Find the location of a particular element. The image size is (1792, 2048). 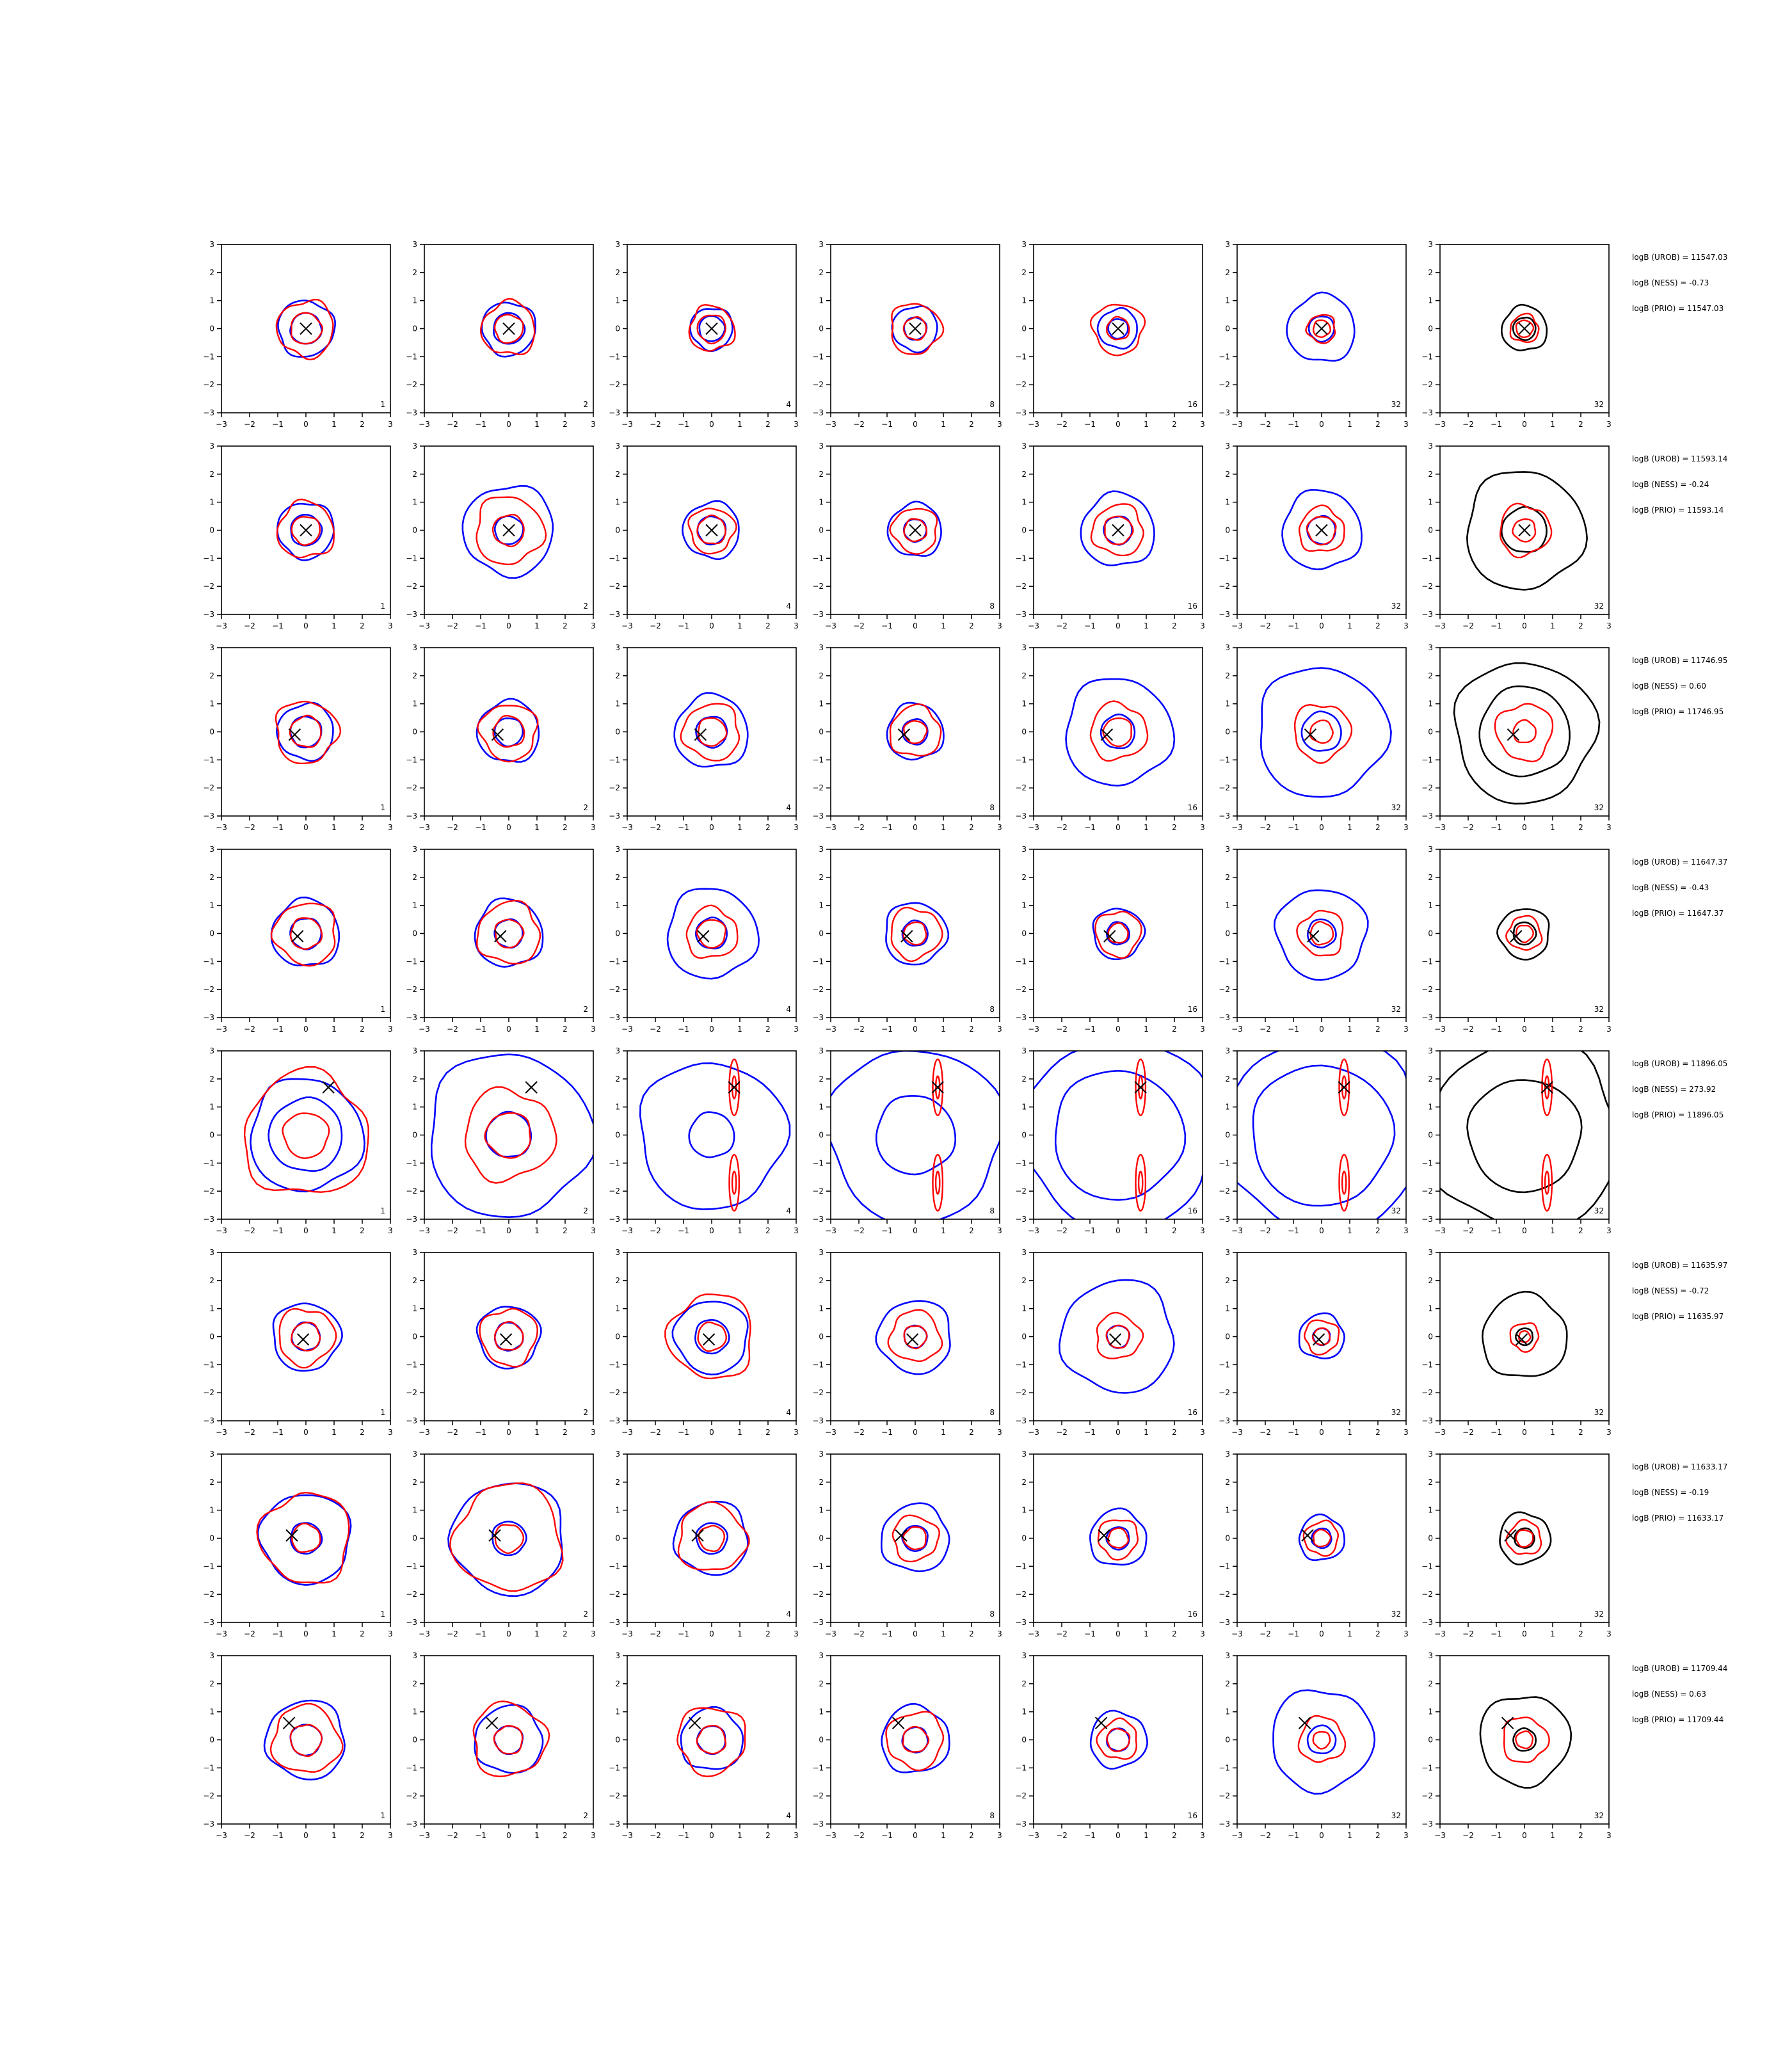

column-label: 8 is located at coordinates (992, 1815).